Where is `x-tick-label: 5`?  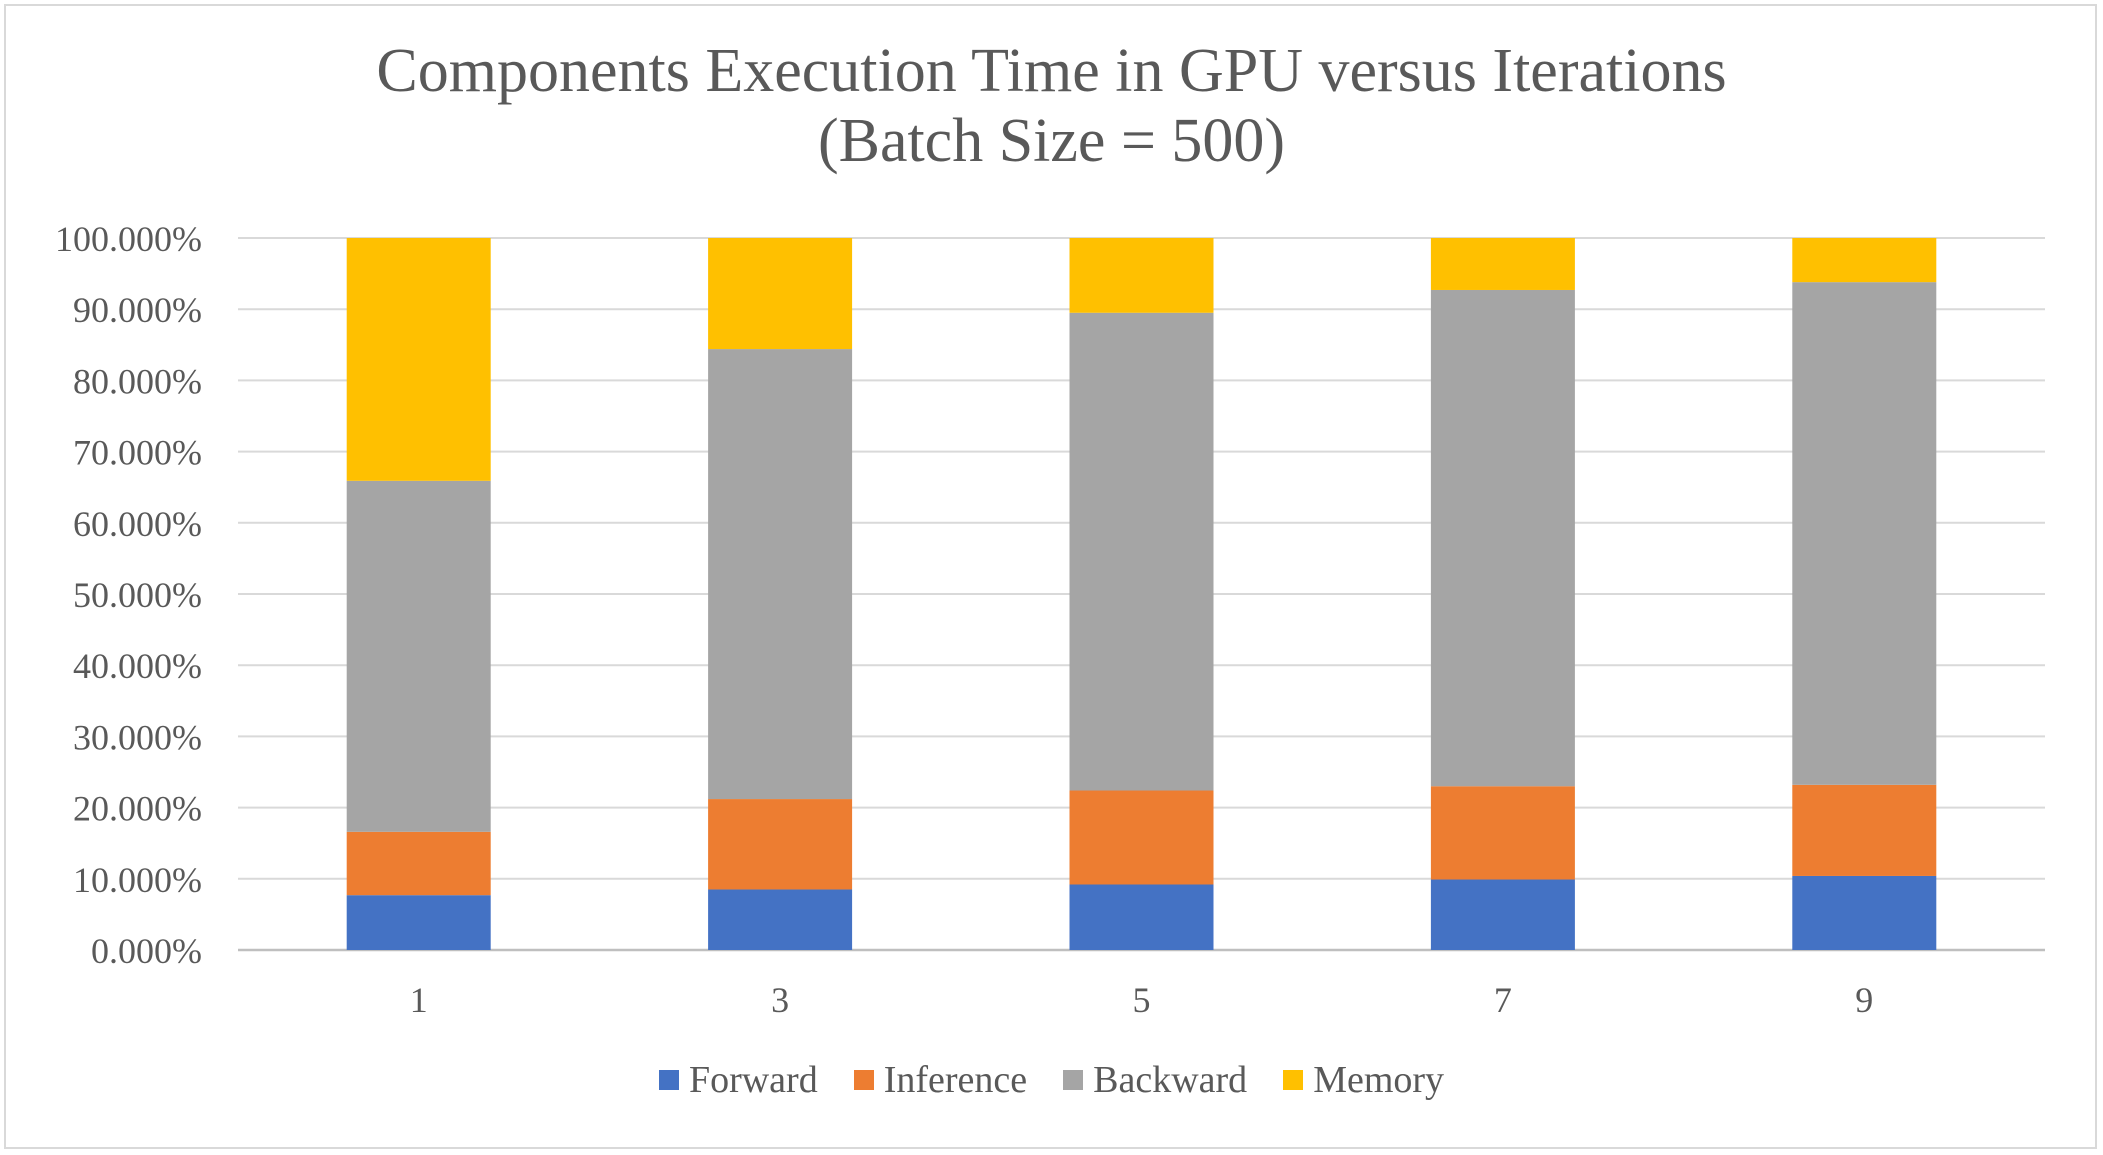 x-tick-label: 5 is located at coordinates (1142, 1000).